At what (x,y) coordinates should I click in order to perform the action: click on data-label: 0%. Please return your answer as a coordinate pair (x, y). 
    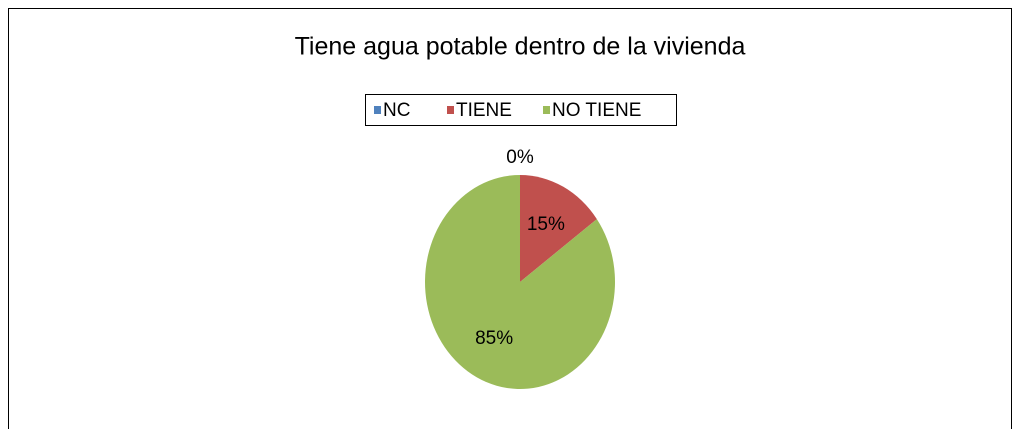
    Looking at the image, I should click on (520, 157).